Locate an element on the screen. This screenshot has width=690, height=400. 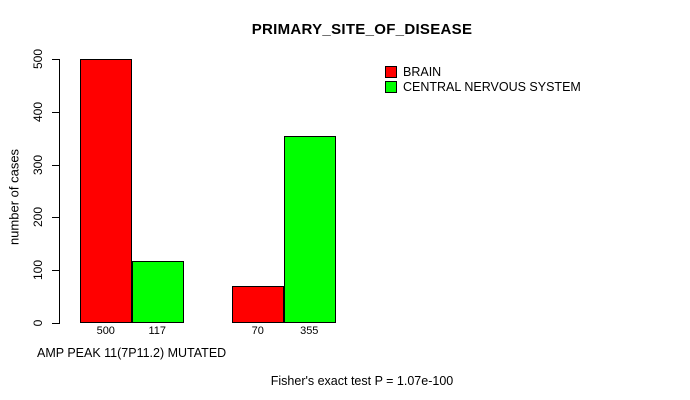
bar-value-label-500: 500 is located at coordinates (105, 331).